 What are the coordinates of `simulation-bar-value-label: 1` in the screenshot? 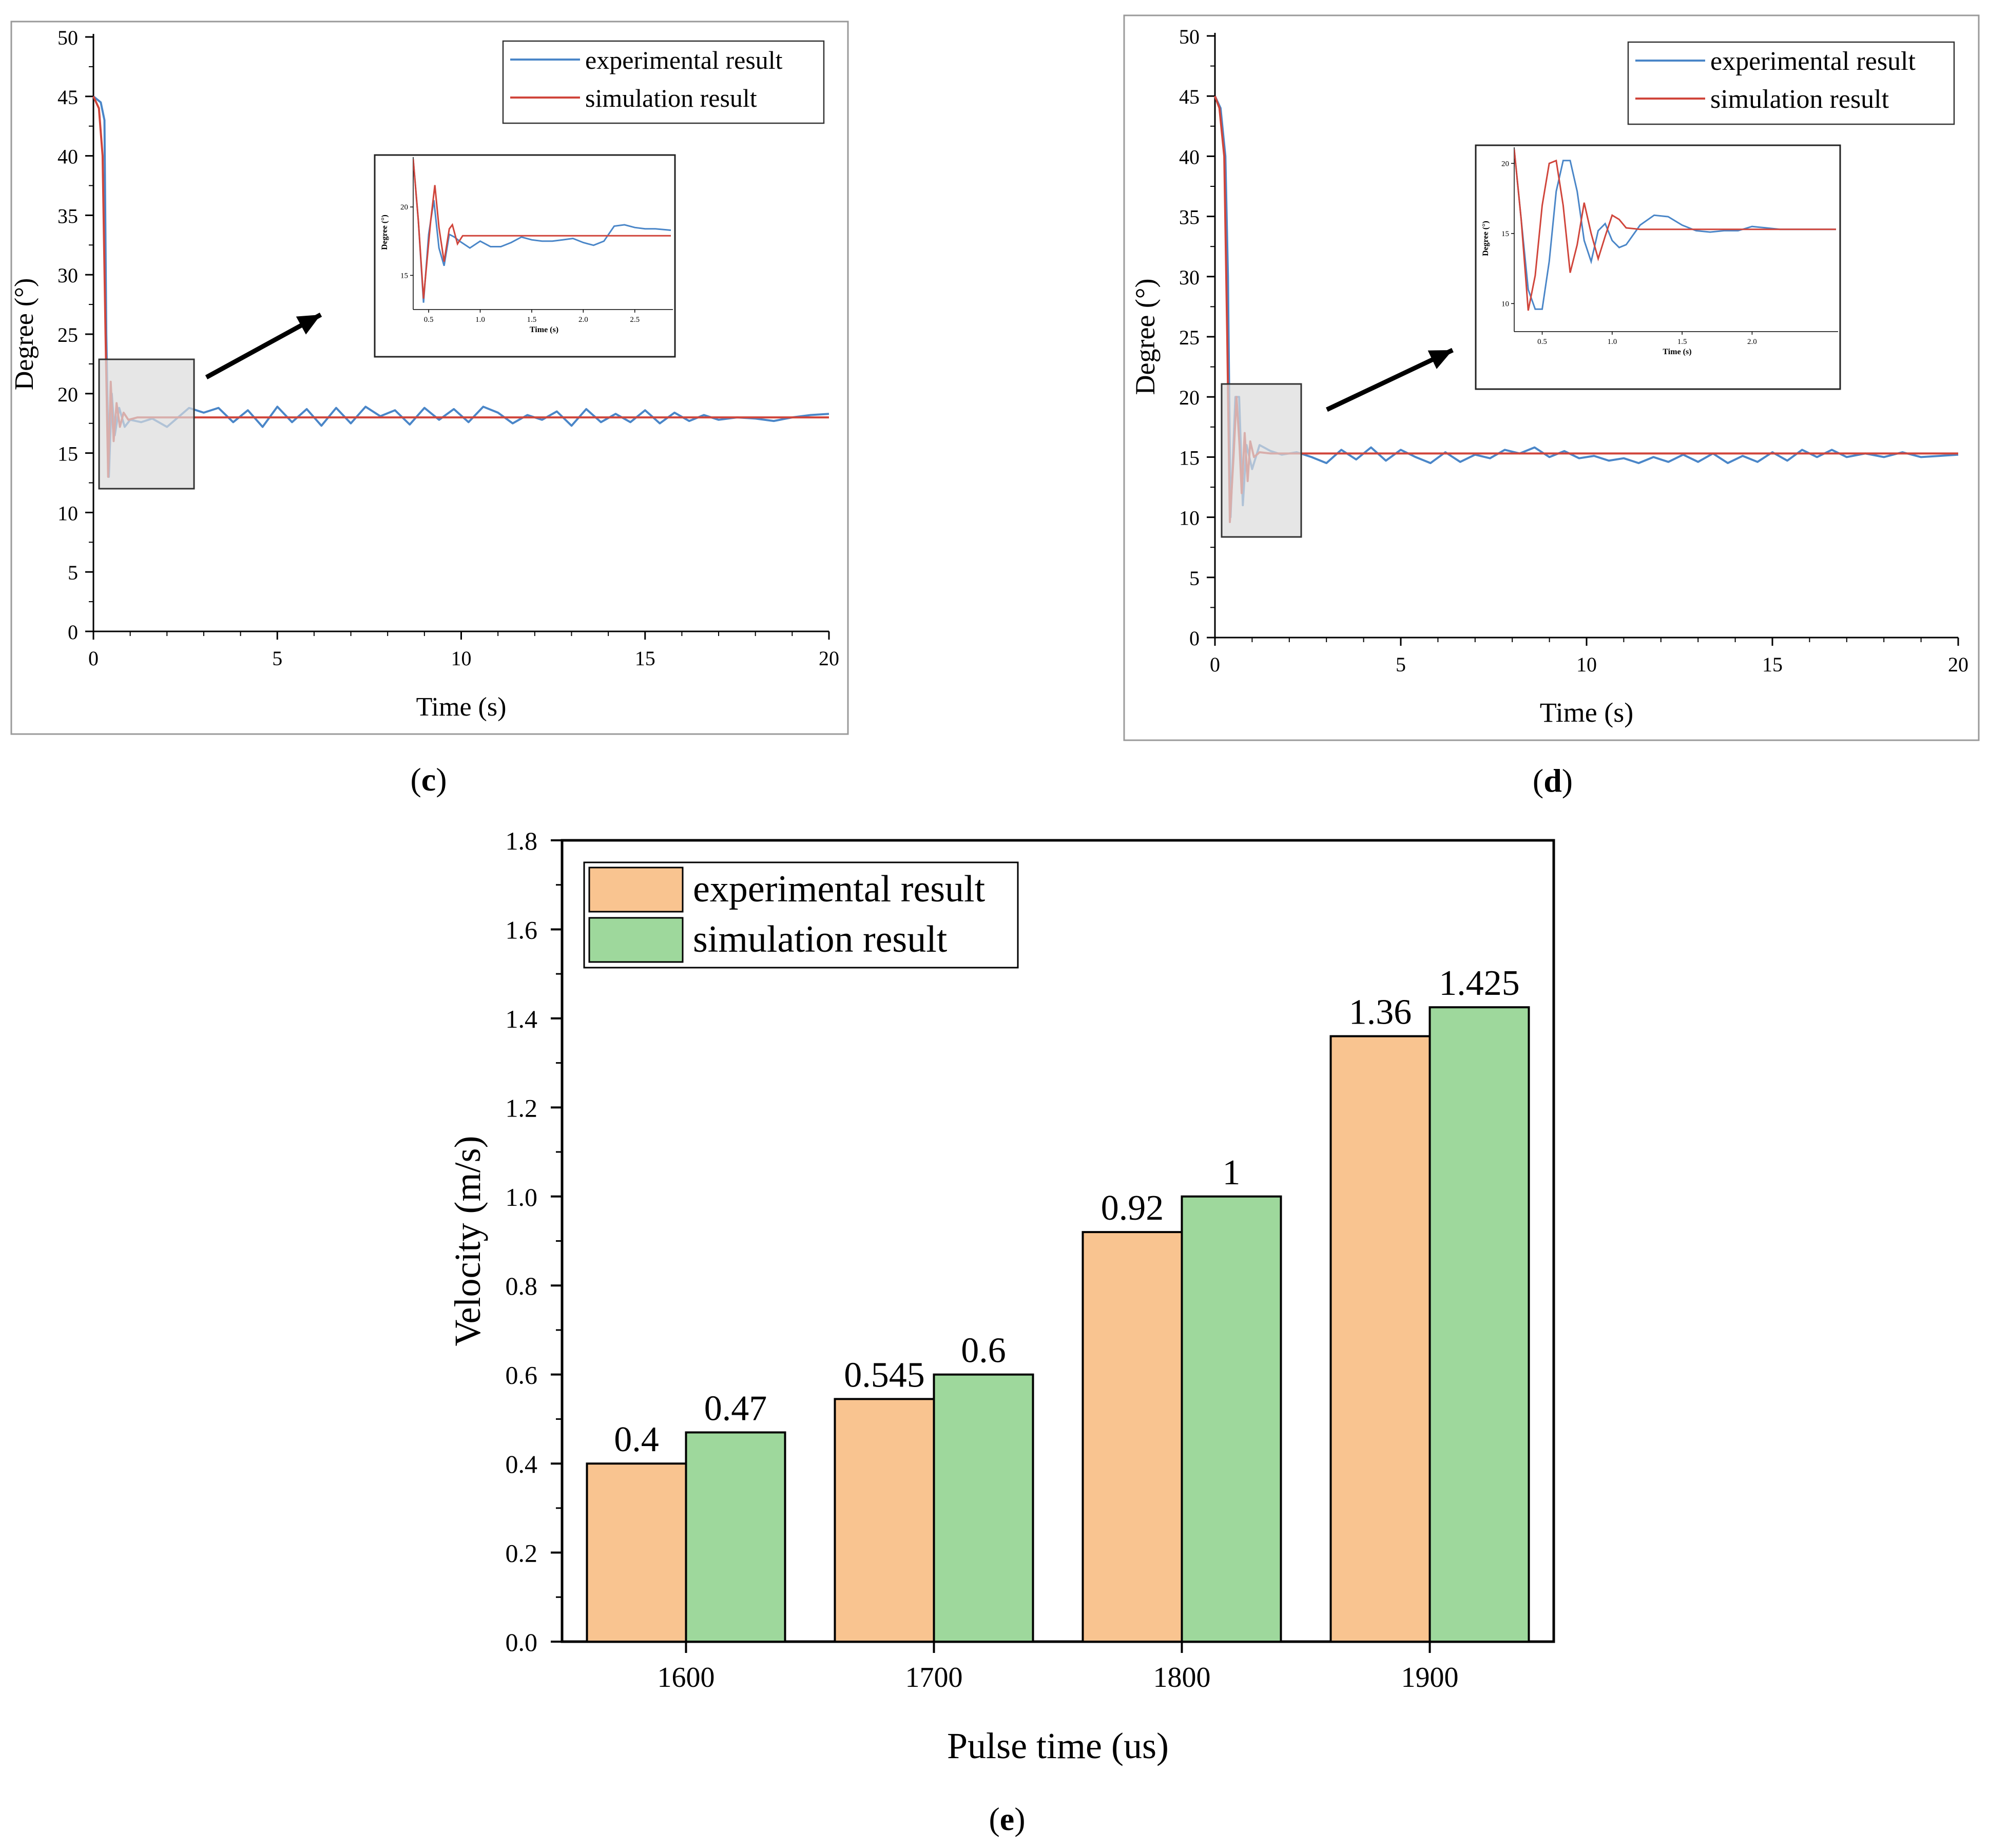 It's located at (1232, 1172).